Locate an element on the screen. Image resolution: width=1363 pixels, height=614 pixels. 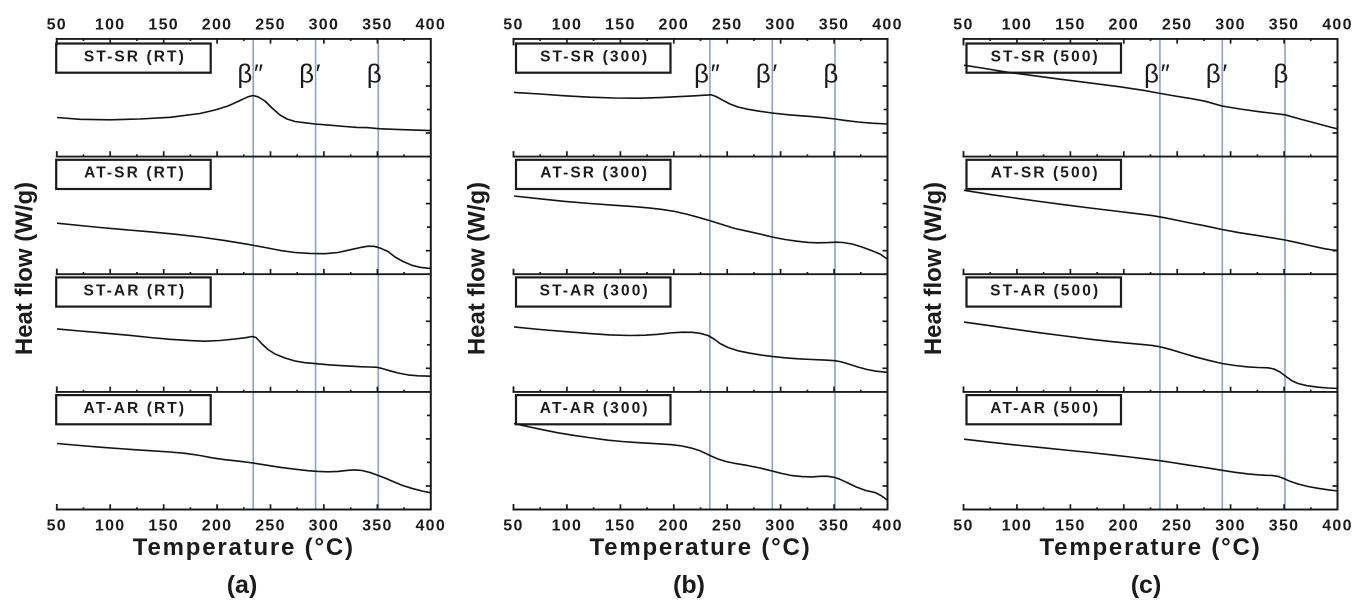
svg-text: AT-AR (RT) is located at coordinates (135, 408).